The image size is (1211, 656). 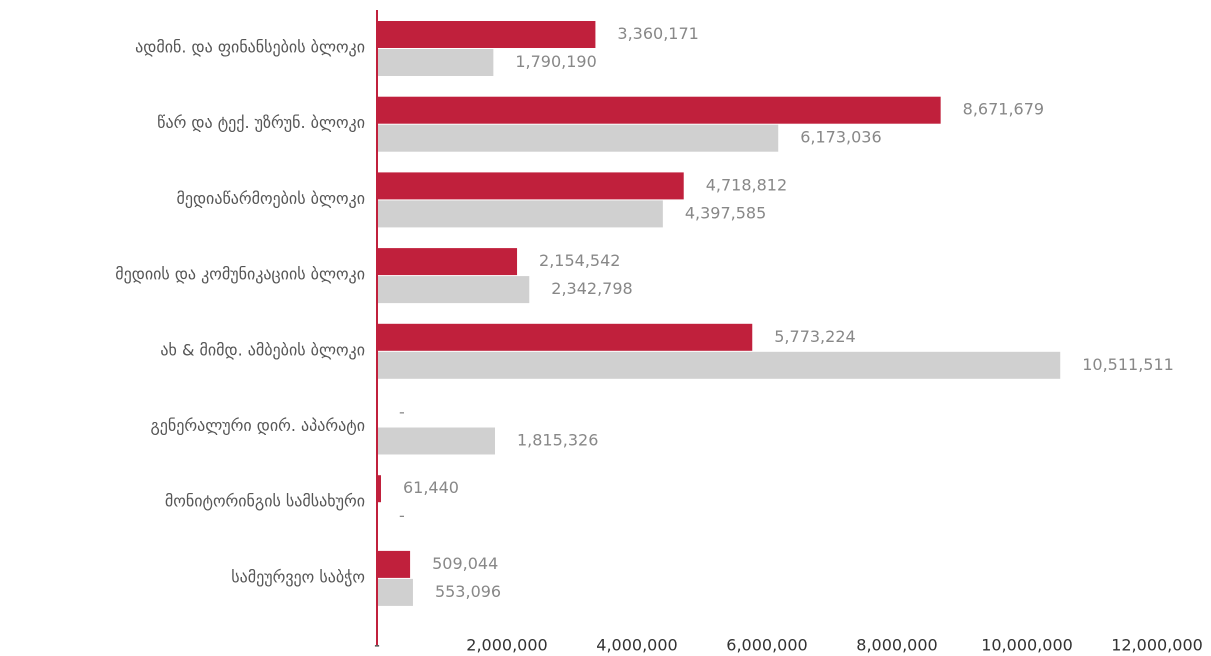 I want to click on x-tick-label: 12,000,000, so click(x=1157, y=645).